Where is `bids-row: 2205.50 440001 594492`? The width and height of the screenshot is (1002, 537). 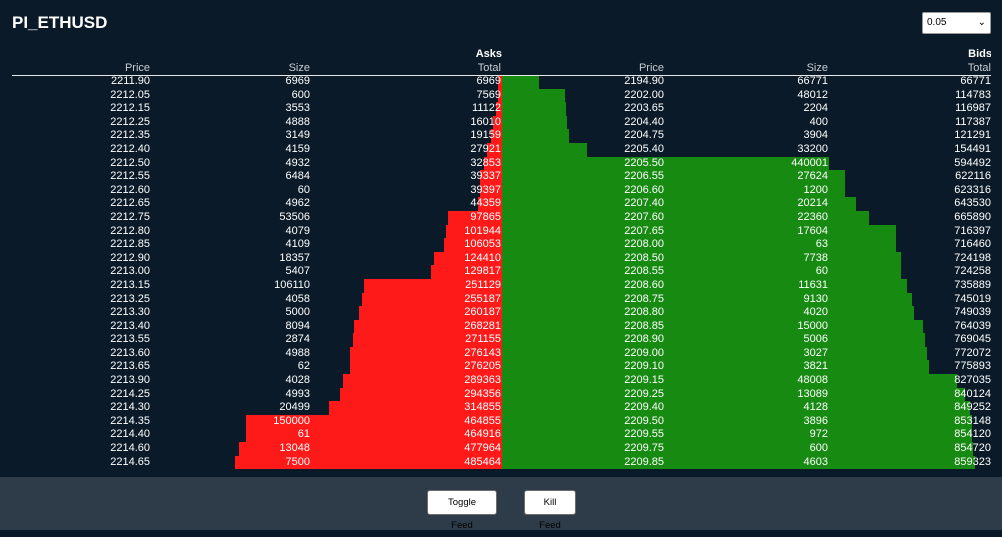 bids-row: 2205.50 440001 594492 is located at coordinates (746, 163).